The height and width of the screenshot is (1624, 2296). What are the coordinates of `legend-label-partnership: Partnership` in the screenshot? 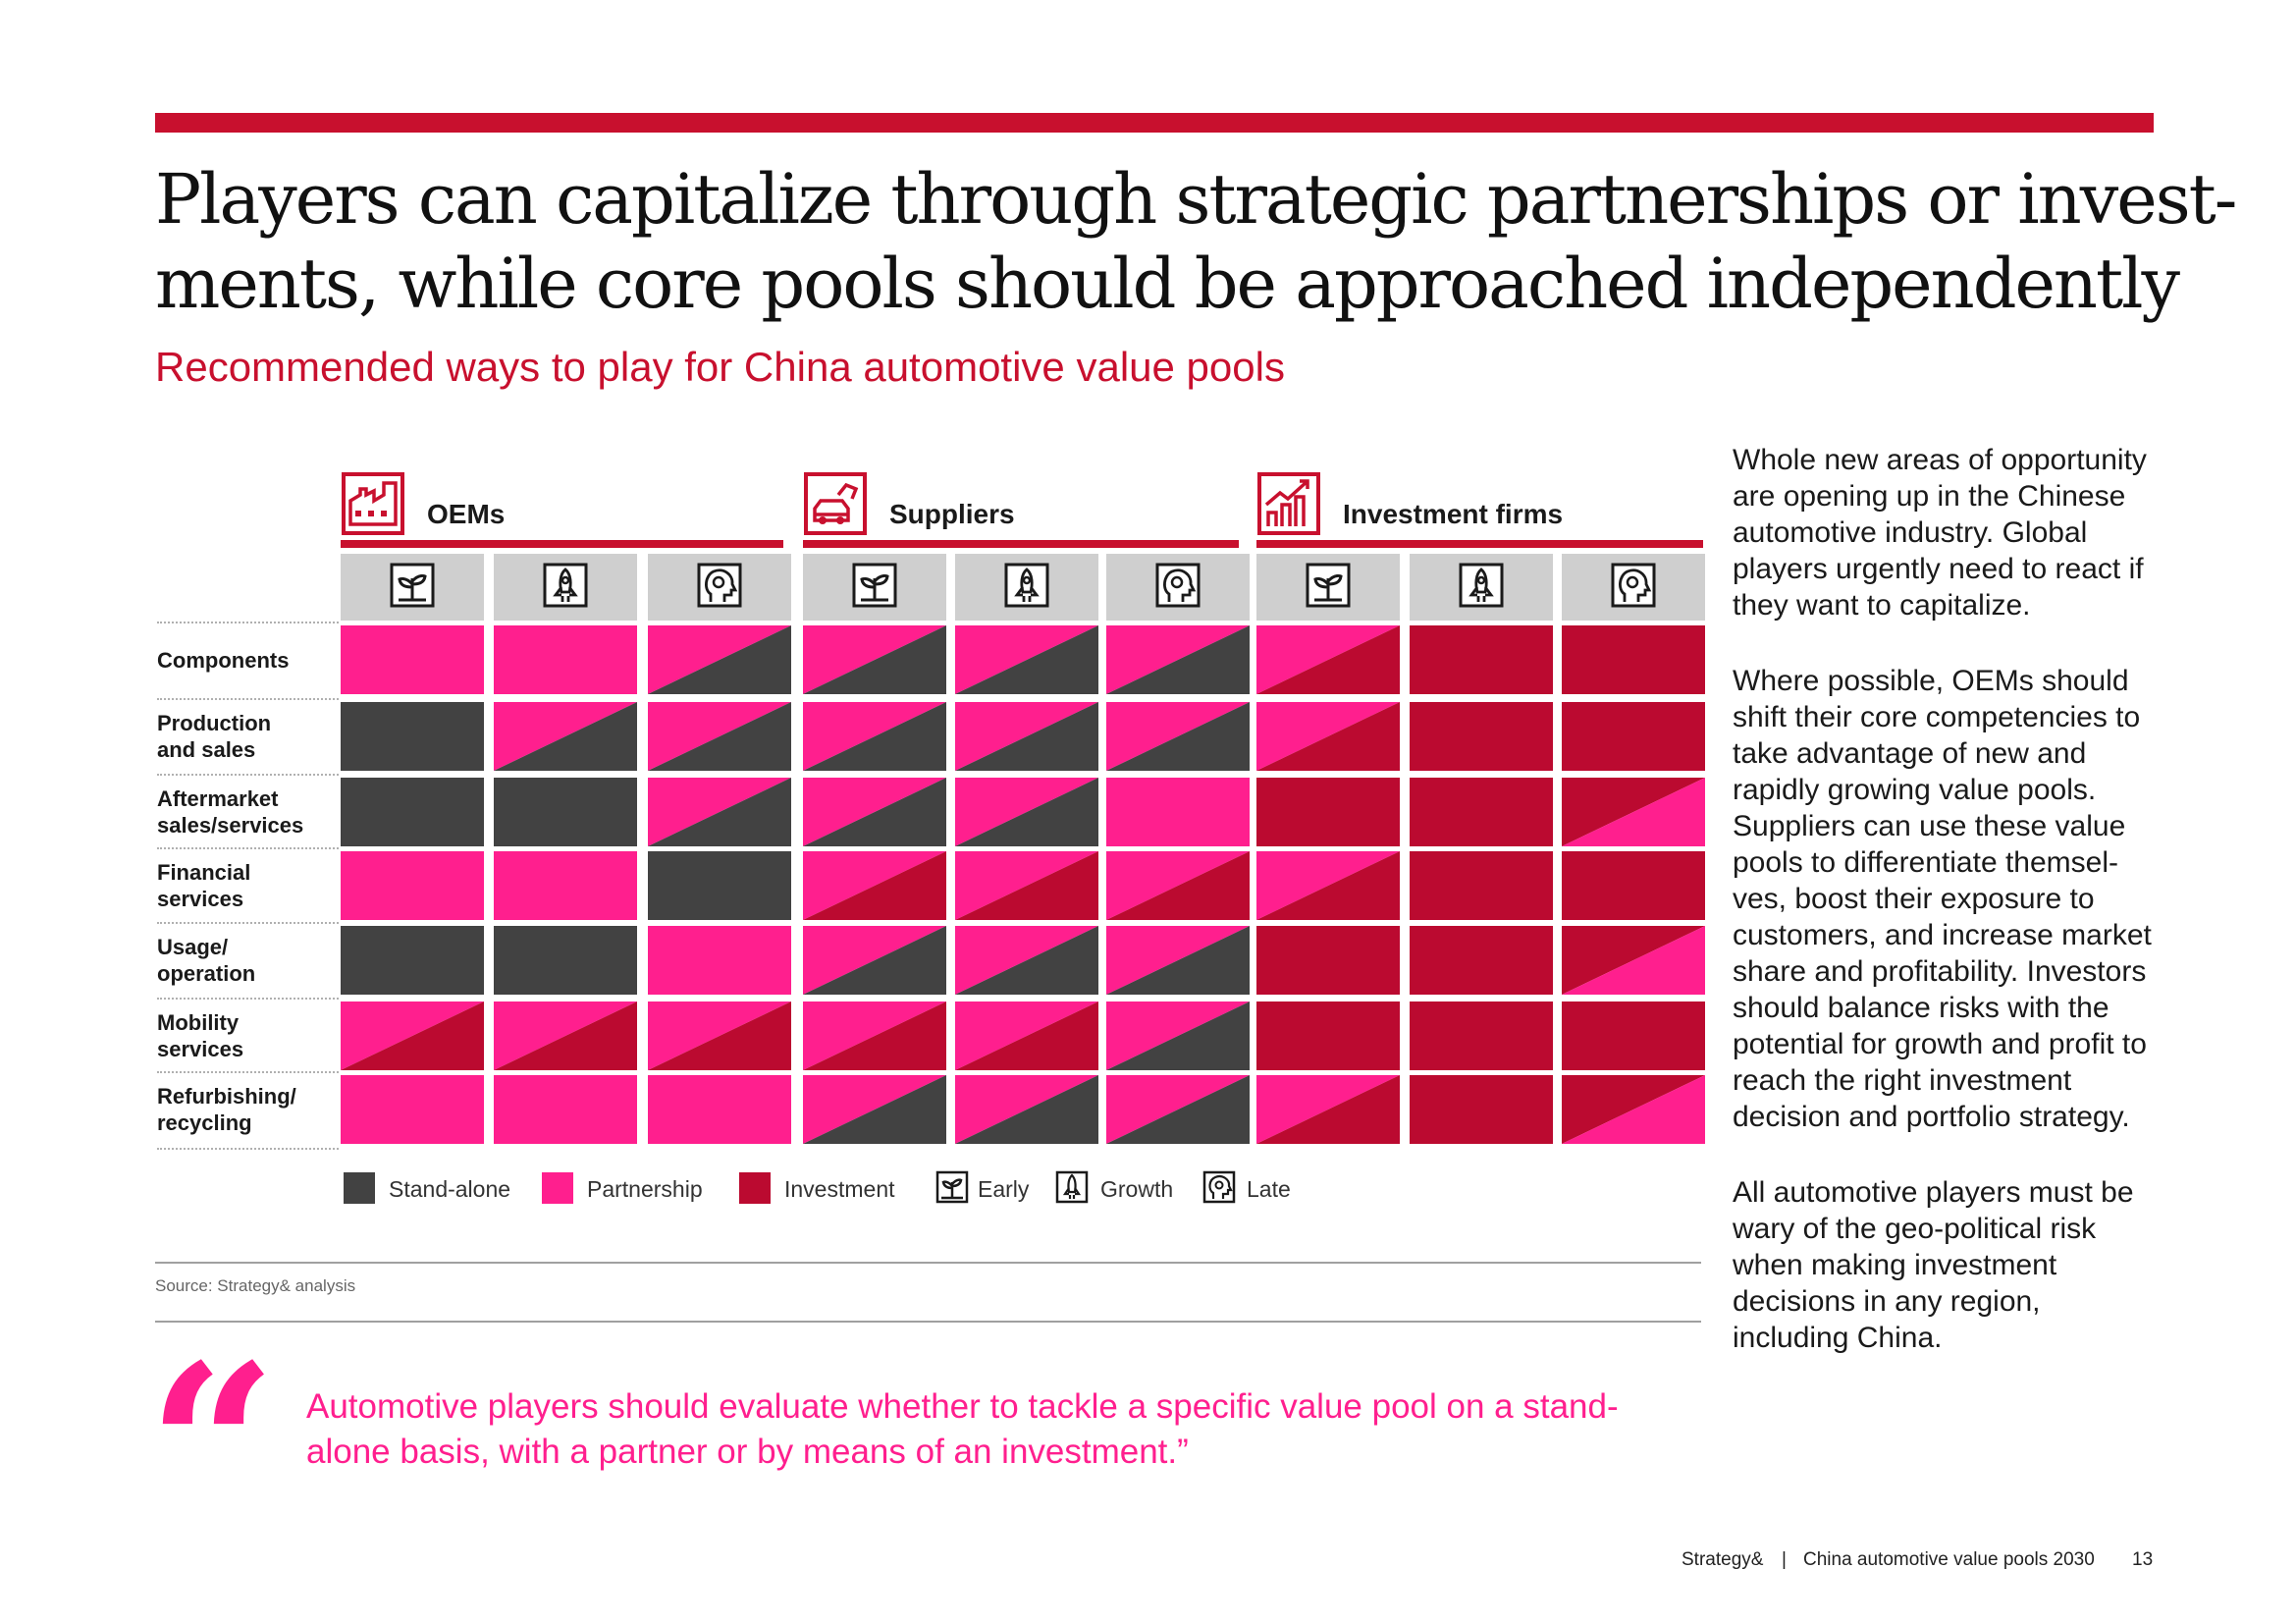 It's located at (645, 1189).